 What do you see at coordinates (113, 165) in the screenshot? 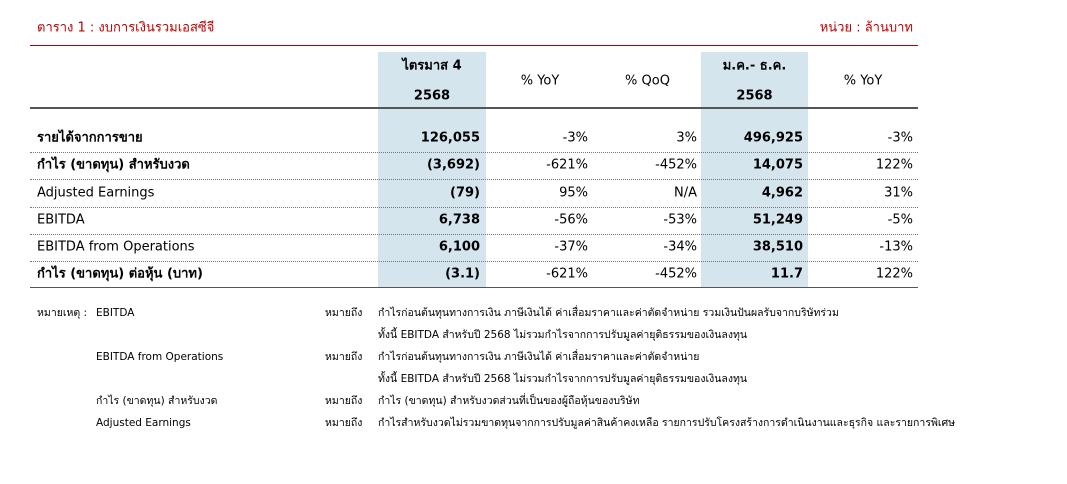
I see `row-label: กำไร (ขาดทุน) สำหรับงวด` at bounding box center [113, 165].